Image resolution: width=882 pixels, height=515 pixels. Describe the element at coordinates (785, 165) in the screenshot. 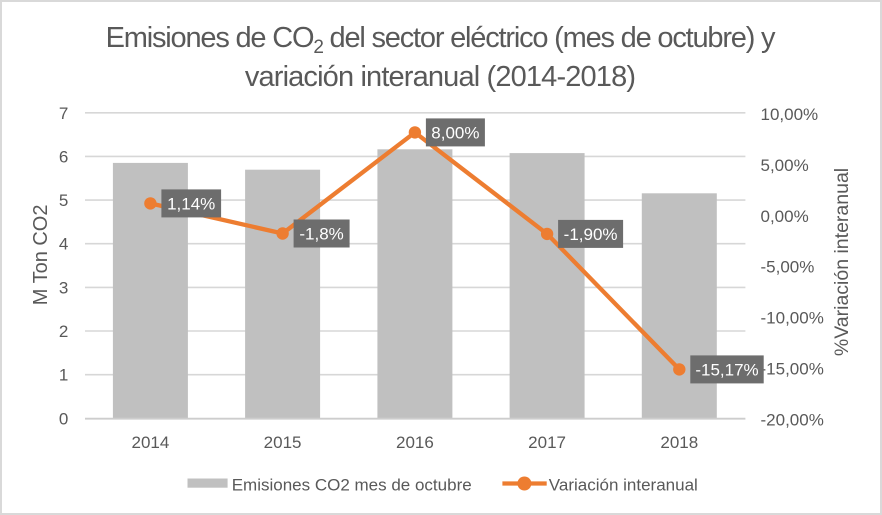

I see `svg-text: 5,00%` at that location.